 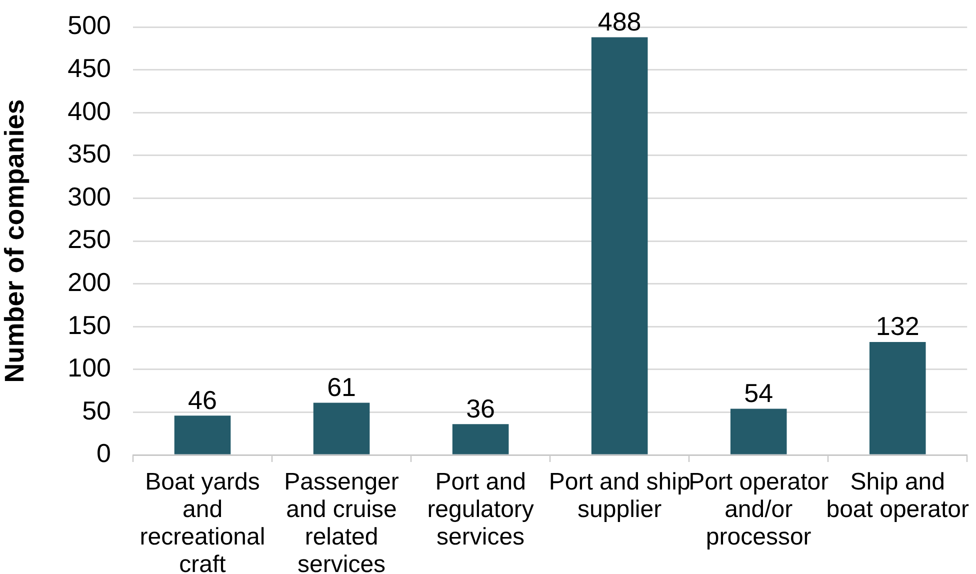 I want to click on y-tick-label: 250, so click(x=89, y=239).